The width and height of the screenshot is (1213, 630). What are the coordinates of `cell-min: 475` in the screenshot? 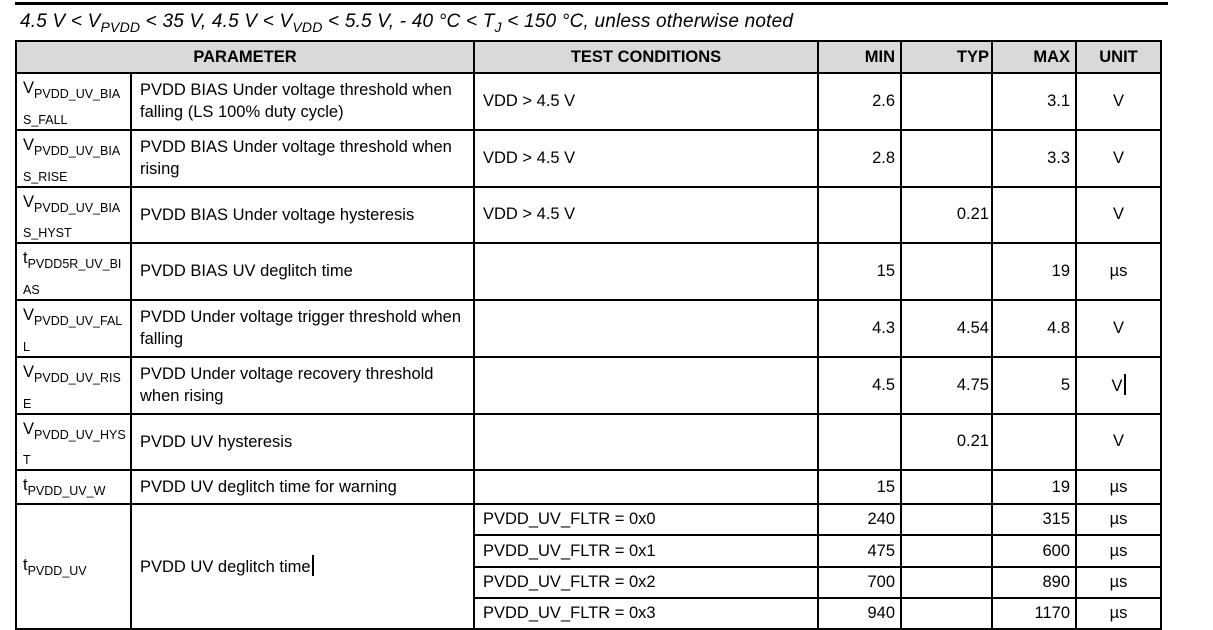 It's located at (859, 551).